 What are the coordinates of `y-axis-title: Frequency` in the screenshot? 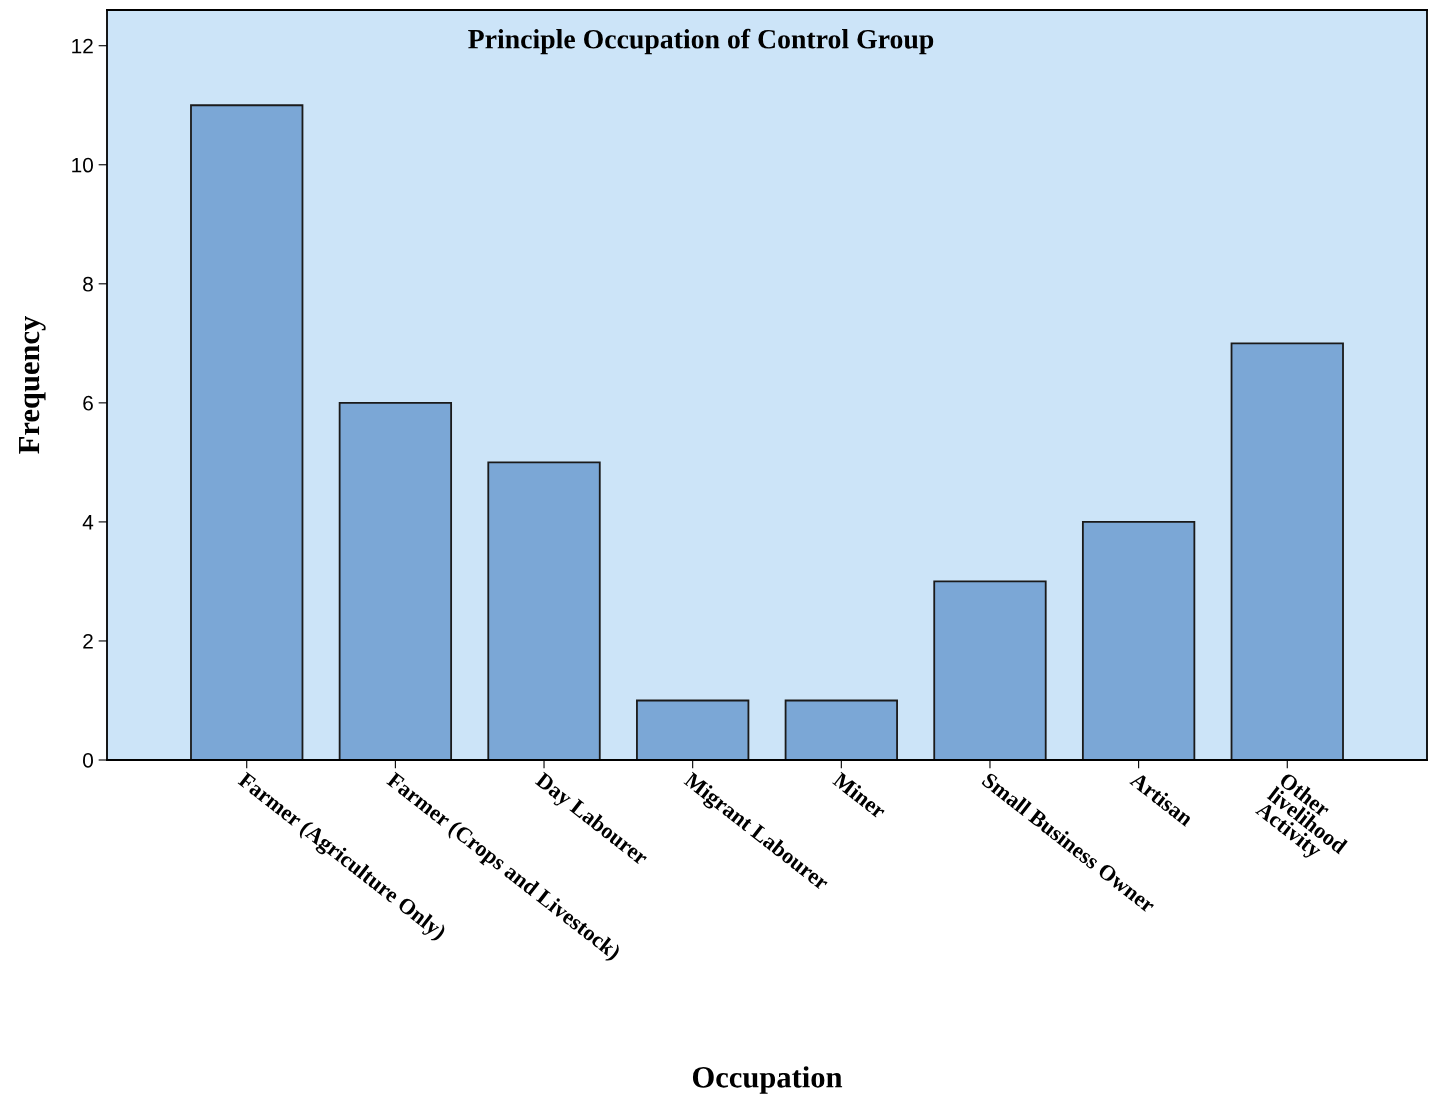 It's located at (32, 384).